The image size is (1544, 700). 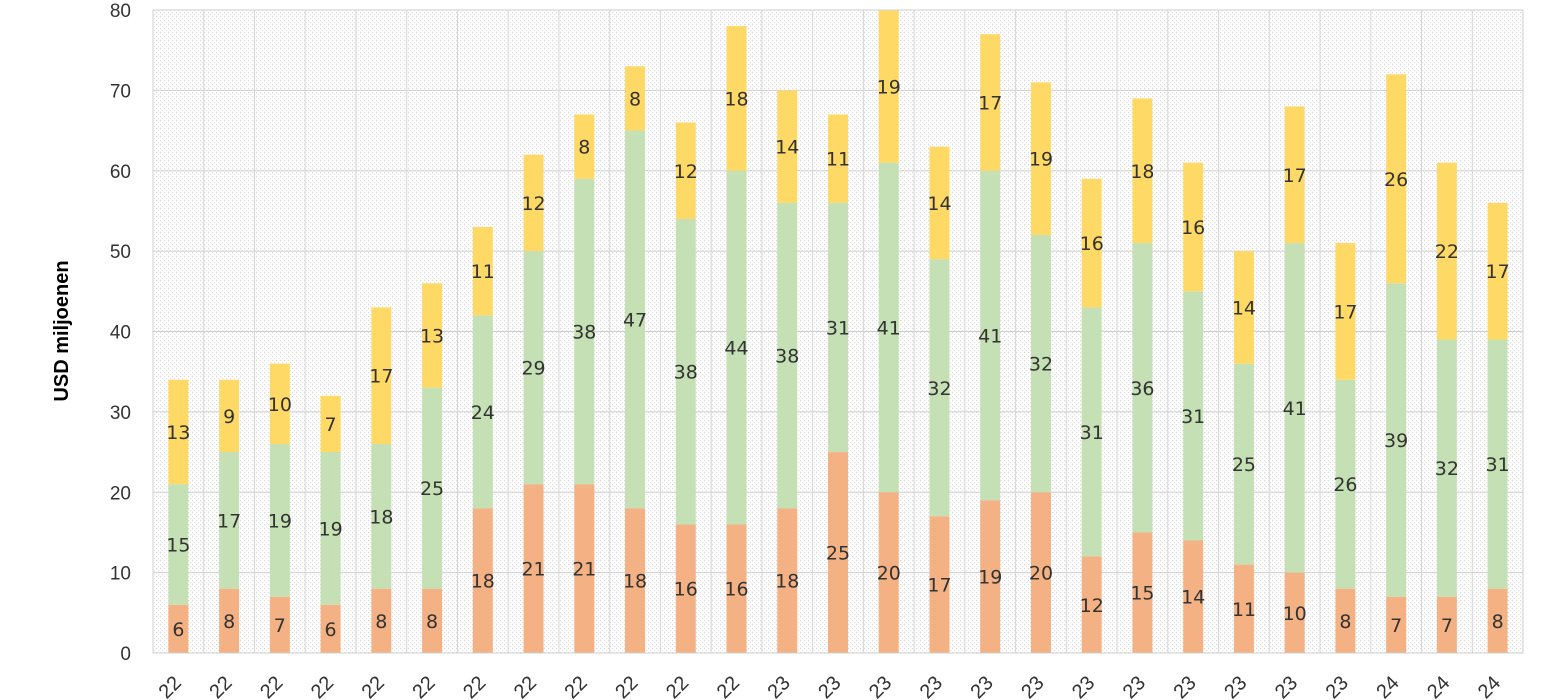 What do you see at coordinates (1142, 594) in the screenshot?
I see `data-label: 15` at bounding box center [1142, 594].